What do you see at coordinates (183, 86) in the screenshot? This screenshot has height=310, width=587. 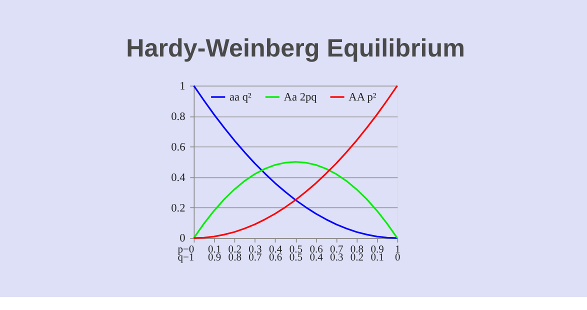 I see `y-tick-label: 1` at bounding box center [183, 86].